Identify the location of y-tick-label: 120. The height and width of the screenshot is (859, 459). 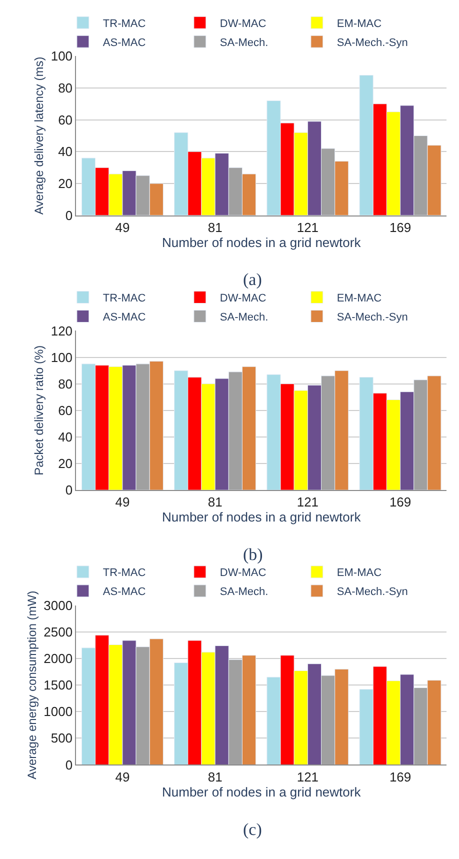
(61, 330).